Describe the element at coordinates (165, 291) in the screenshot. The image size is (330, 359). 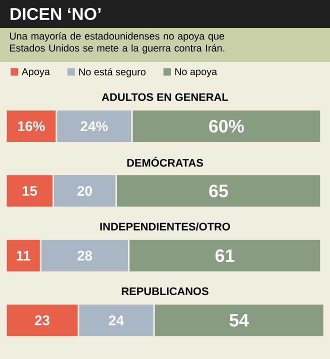
I see `y-tick-label: REPUBLICANOS` at that location.